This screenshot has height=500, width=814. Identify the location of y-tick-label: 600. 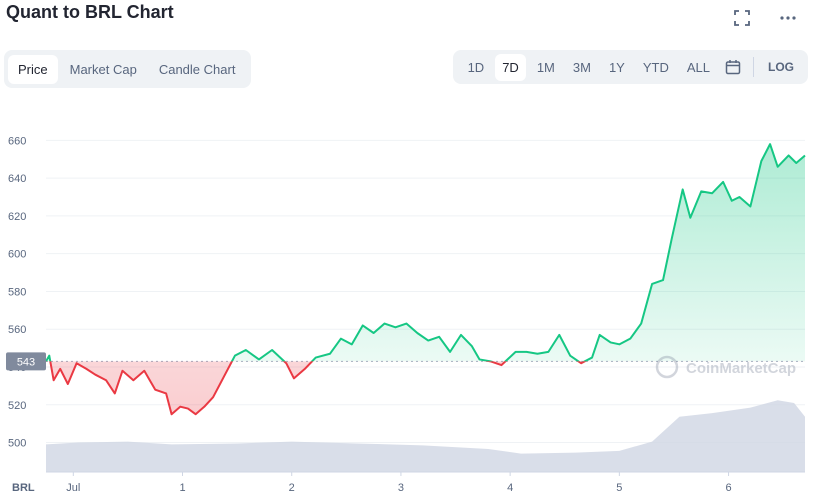
(17, 255).